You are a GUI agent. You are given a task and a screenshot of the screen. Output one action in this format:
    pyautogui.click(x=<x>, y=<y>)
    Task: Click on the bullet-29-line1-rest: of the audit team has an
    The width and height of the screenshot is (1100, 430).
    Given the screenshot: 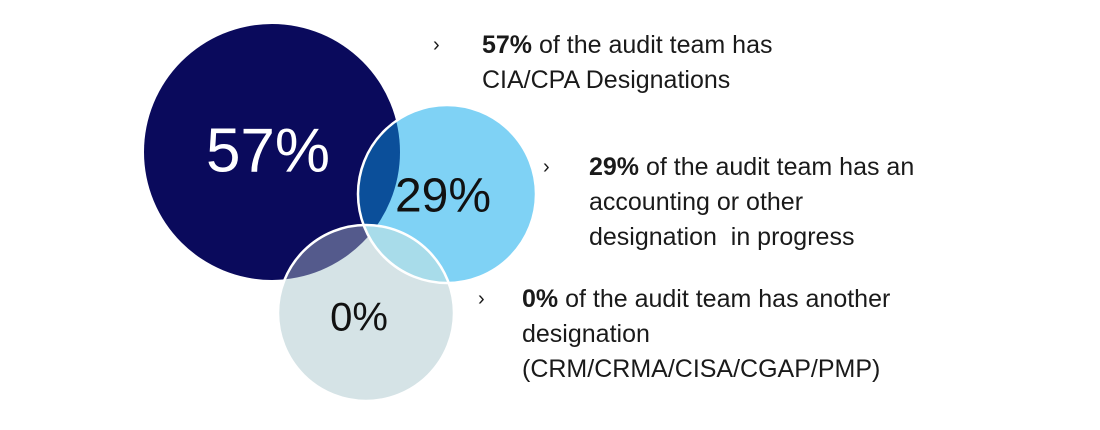 What is the action you would take?
    pyautogui.click(x=777, y=167)
    